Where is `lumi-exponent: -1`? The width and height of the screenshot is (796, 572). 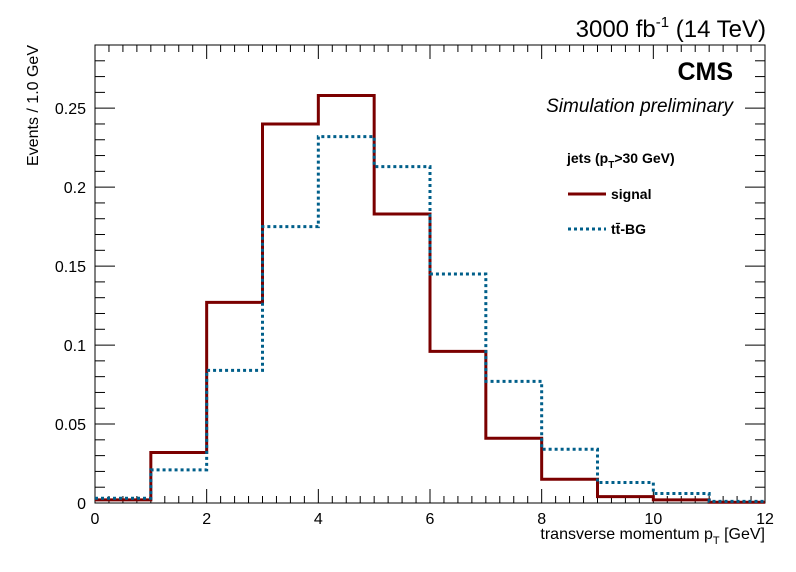
lumi-exponent: -1 is located at coordinates (662, 22).